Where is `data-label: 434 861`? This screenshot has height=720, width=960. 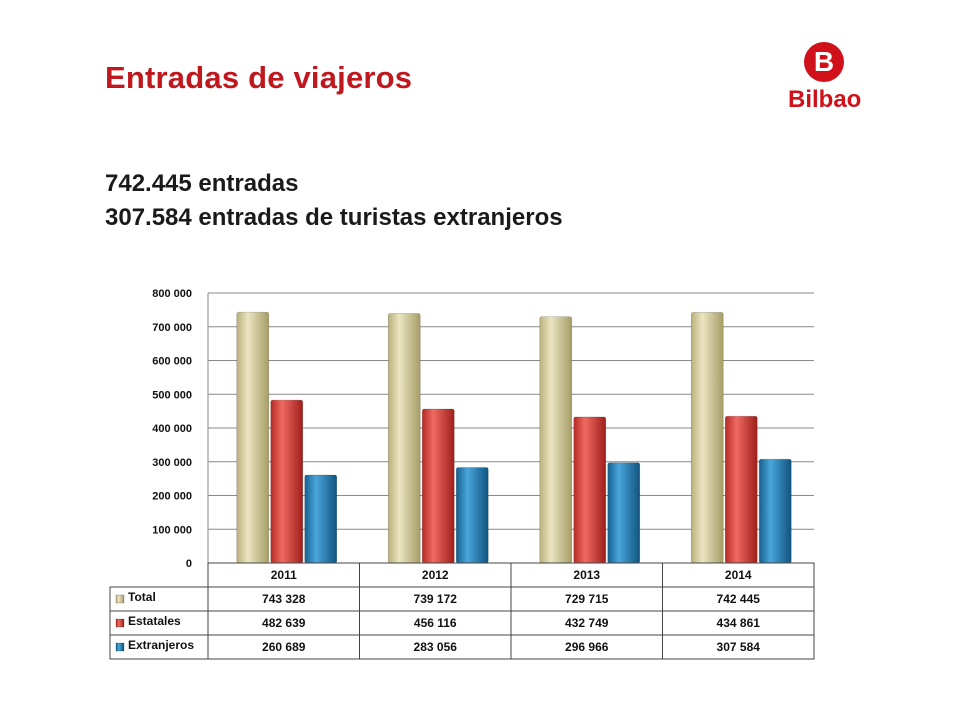 data-label: 434 861 is located at coordinates (739, 623).